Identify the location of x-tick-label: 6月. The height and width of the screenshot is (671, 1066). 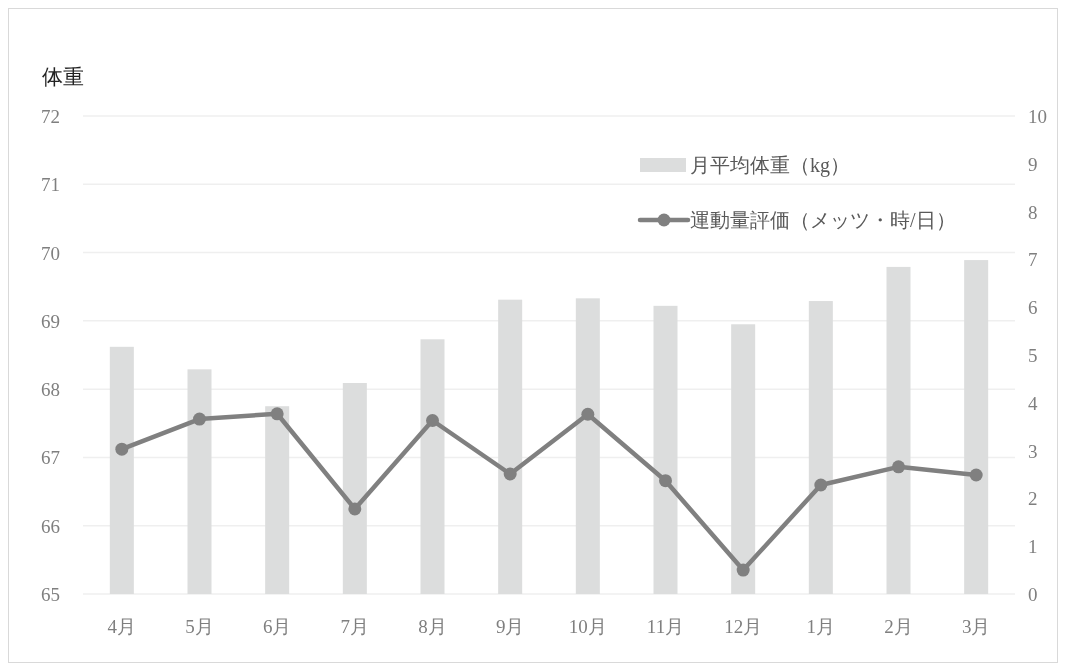
(277, 626).